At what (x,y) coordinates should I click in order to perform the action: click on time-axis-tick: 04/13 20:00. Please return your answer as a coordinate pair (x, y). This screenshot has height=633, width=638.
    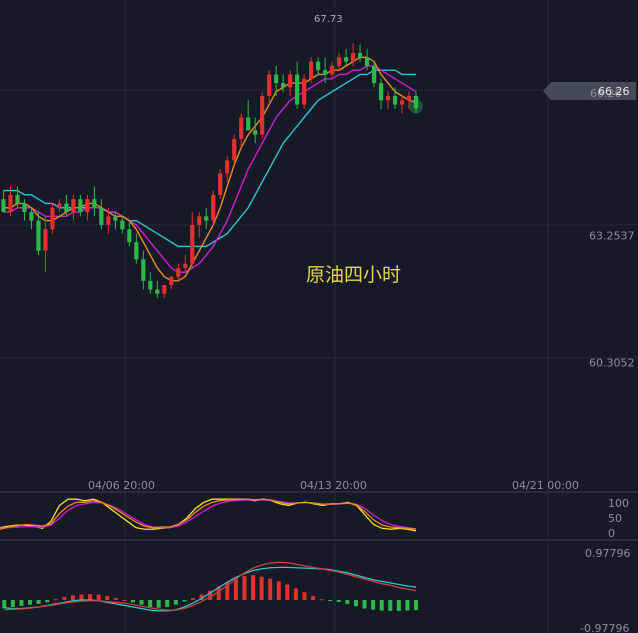
    Looking at the image, I should click on (333, 485).